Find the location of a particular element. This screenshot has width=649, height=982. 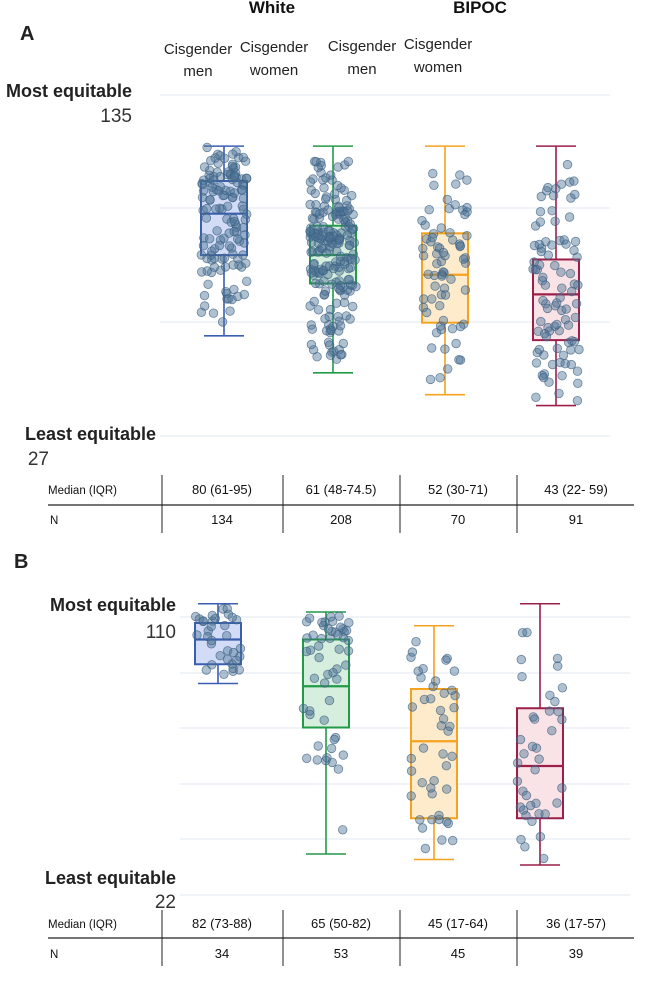

row-label-median: Median (IQR) is located at coordinates (82, 925).